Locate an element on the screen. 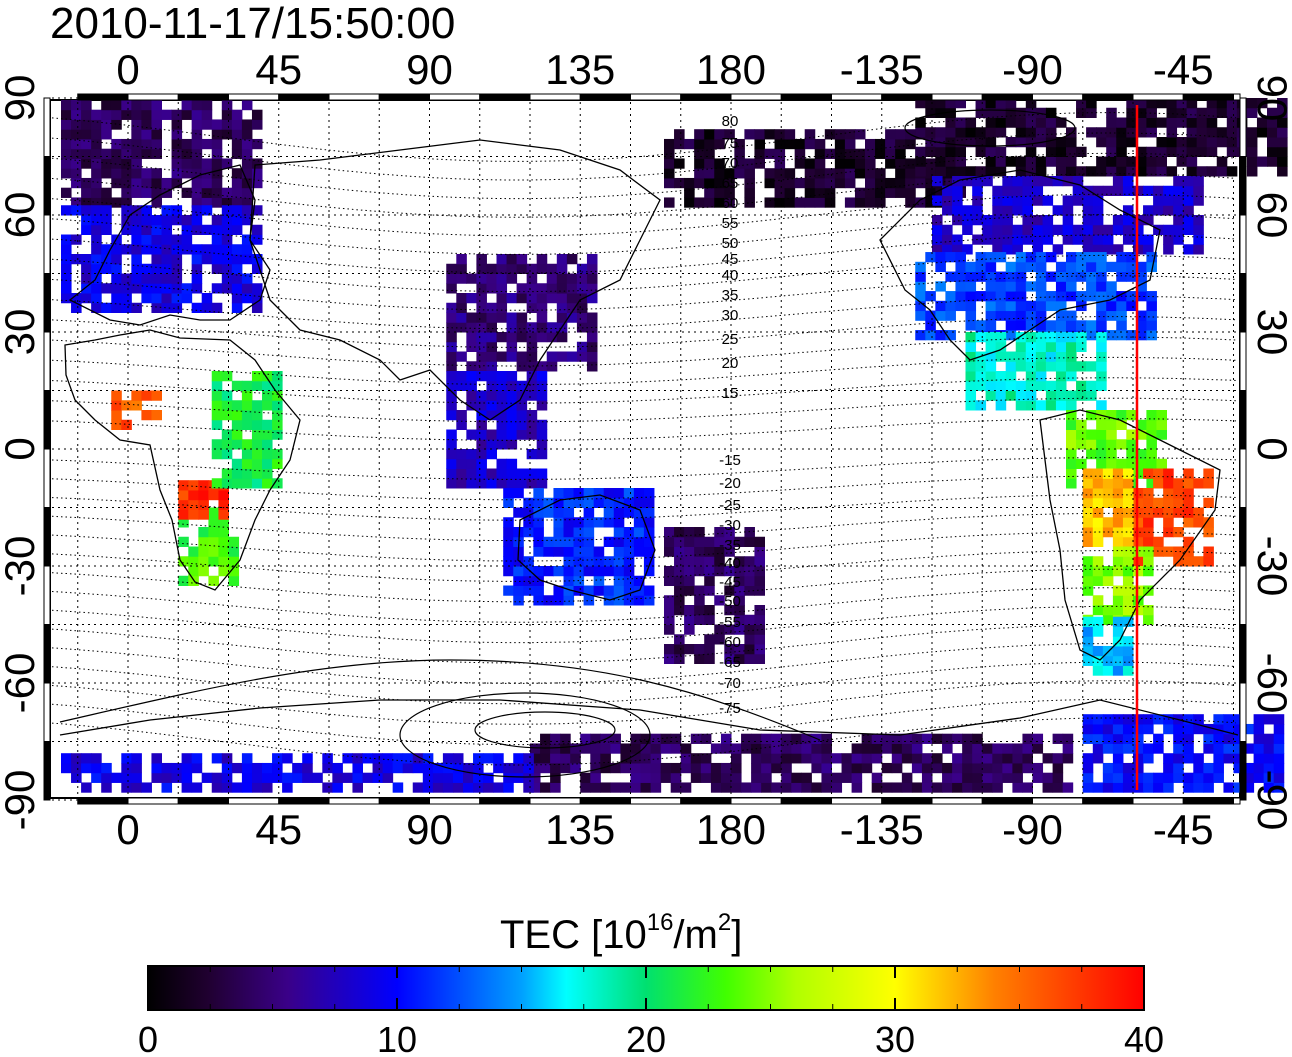 This screenshot has height=1057, width=1292. tec-region-central-america is located at coordinates (1036, 371).